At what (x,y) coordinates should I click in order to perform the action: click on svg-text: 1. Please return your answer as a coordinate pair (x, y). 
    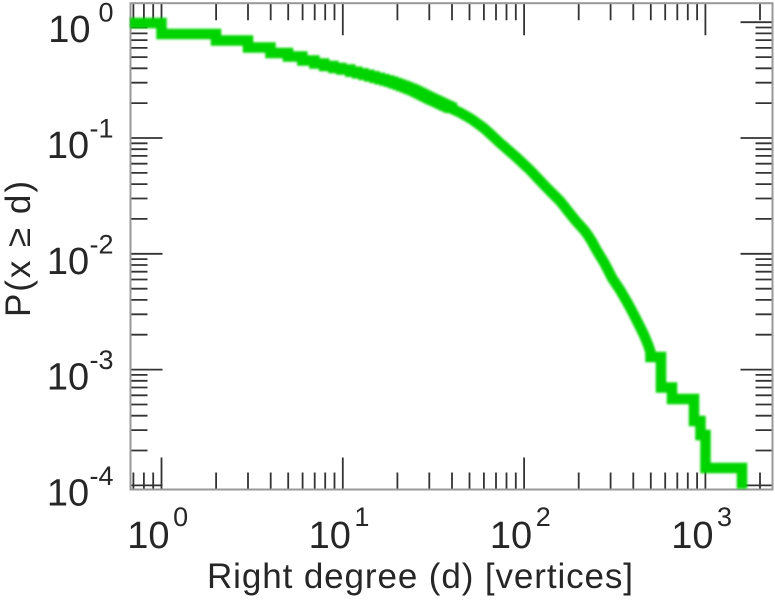
    Looking at the image, I should click on (361, 517).